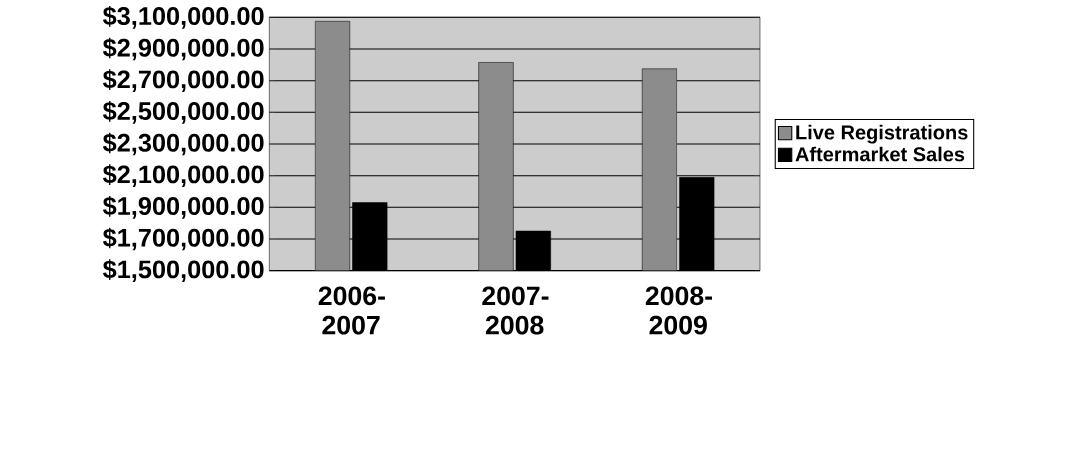 This screenshot has width=1086, height=464. What do you see at coordinates (882, 134) in the screenshot?
I see `legend-label: Live Registrations` at bounding box center [882, 134].